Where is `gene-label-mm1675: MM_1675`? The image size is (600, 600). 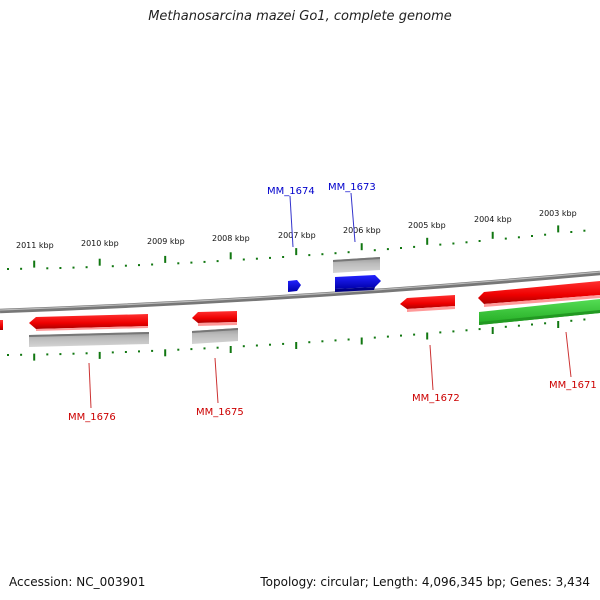
gene-label-mm1675: MM_1675 is located at coordinates (220, 412).